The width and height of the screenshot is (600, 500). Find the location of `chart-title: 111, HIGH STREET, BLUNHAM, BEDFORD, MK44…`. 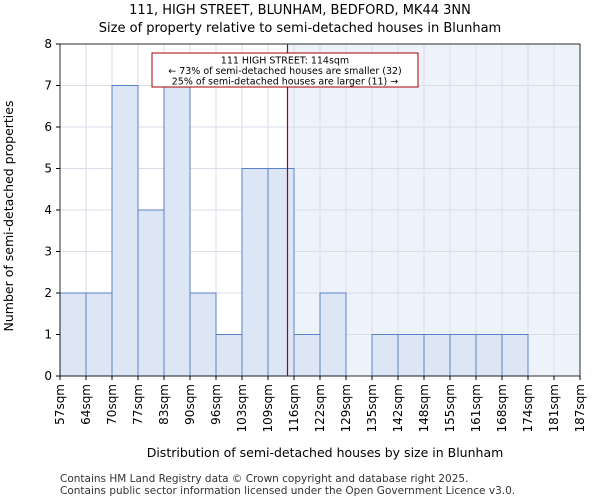

chart-title: 111, HIGH STREET, BLUNHAM, BEDFORD, MK44… is located at coordinates (300, 10).